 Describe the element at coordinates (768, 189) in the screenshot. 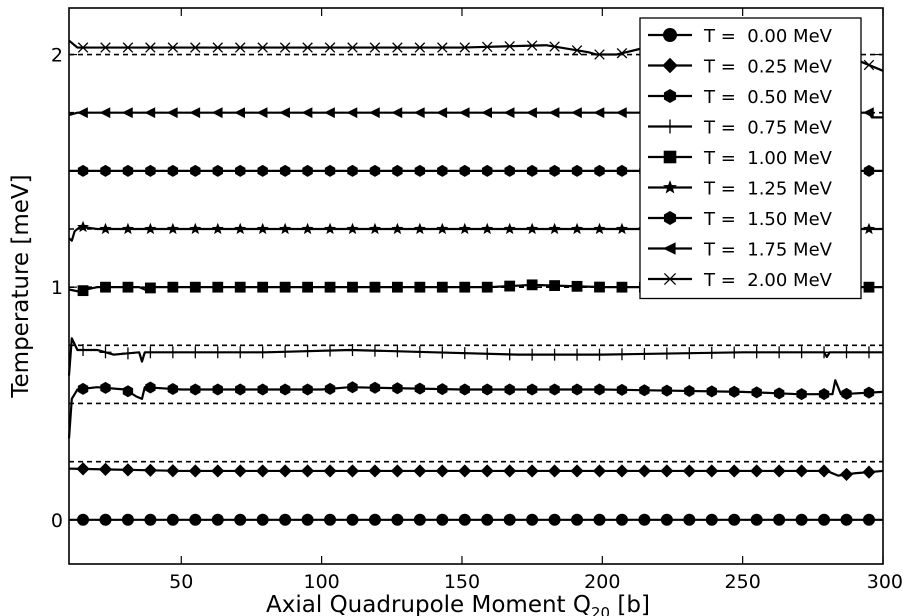

I see `legend-label: T = 1.25 MeV` at that location.